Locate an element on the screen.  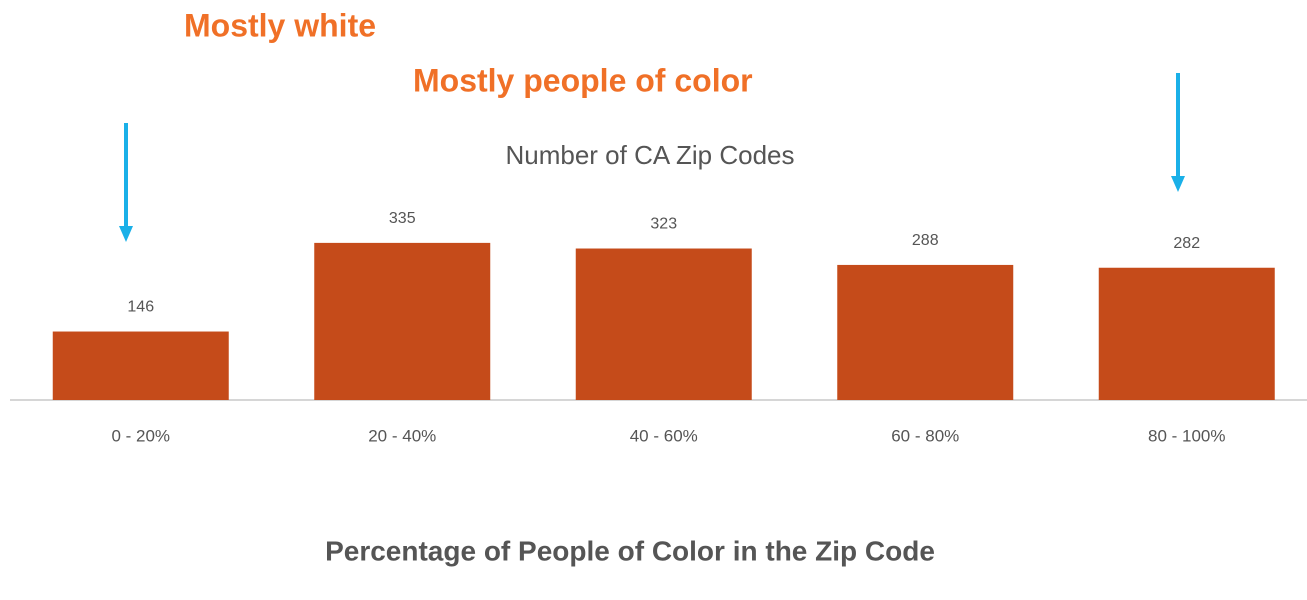
value-label: 282 is located at coordinates (1186, 243).